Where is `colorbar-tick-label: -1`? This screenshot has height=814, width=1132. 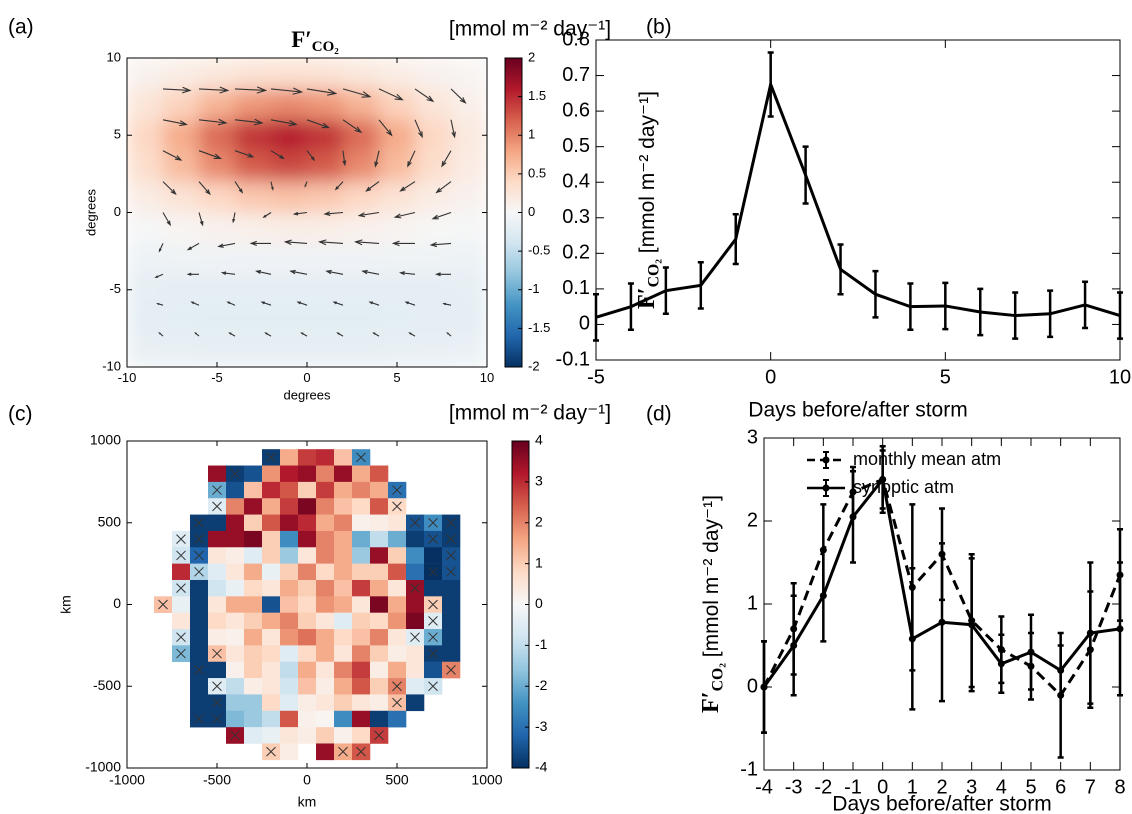 colorbar-tick-label: -1 is located at coordinates (534, 288).